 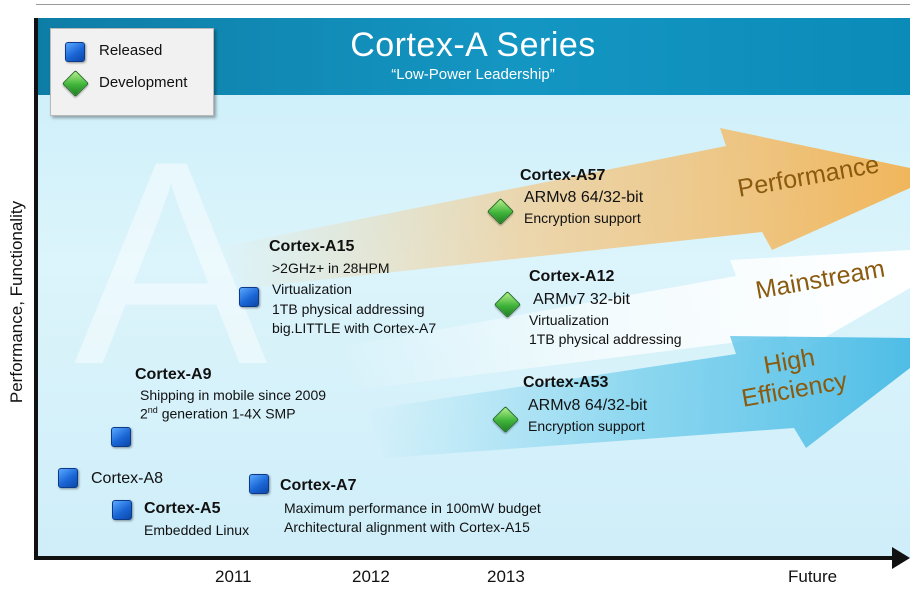 I want to click on y-axis-label: Performance, Functionality, so click(x=16, y=302).